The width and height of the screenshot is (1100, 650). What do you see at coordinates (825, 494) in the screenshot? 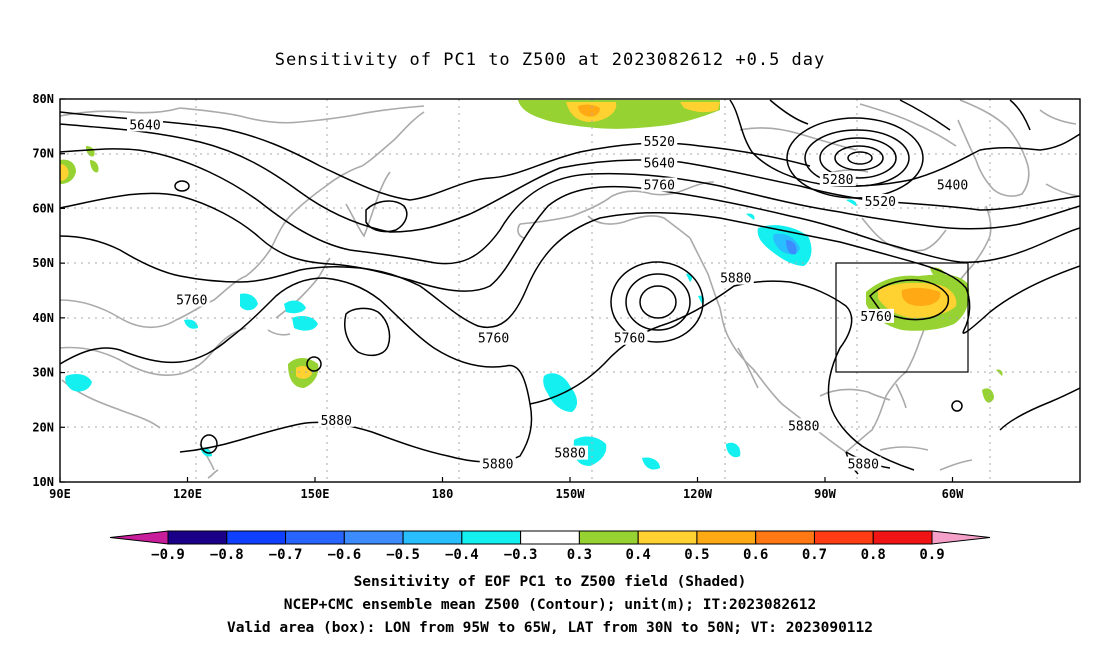
I see `lon-tick-label: 90W` at bounding box center [825, 494].